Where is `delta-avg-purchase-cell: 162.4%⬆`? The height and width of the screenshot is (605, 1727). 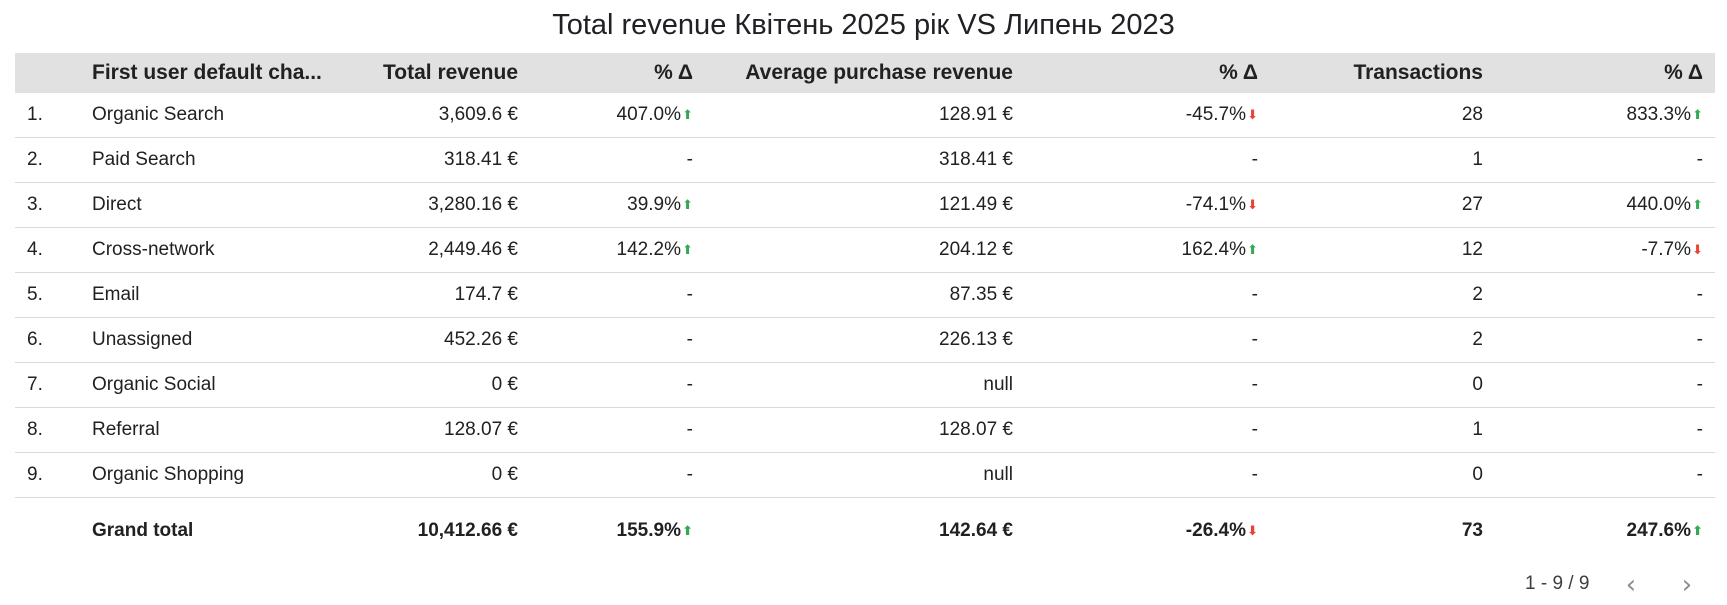
delta-avg-purchase-cell: 162.4%⬆ is located at coordinates (1147, 250).